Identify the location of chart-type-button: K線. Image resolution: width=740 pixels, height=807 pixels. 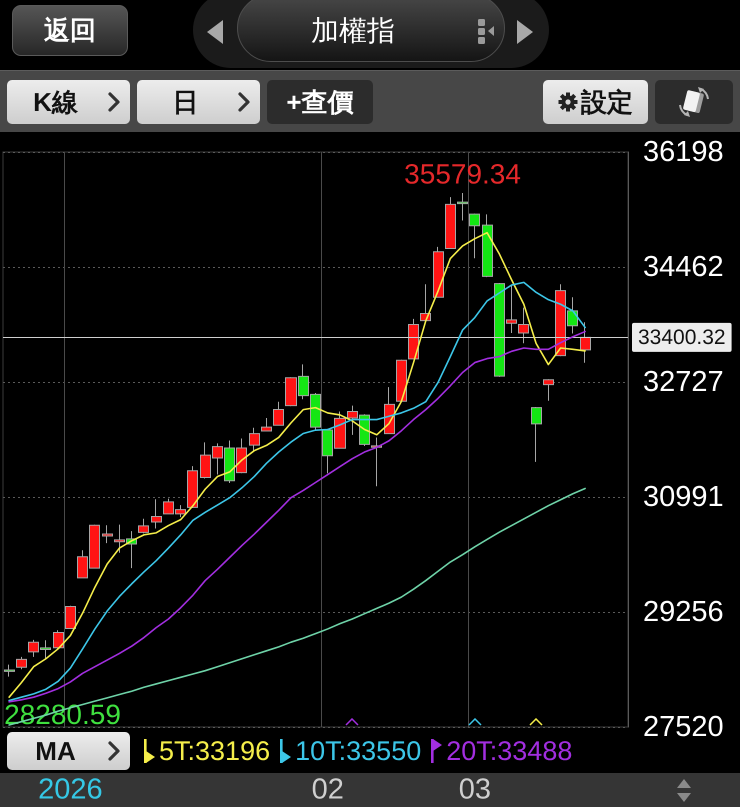
(68, 102).